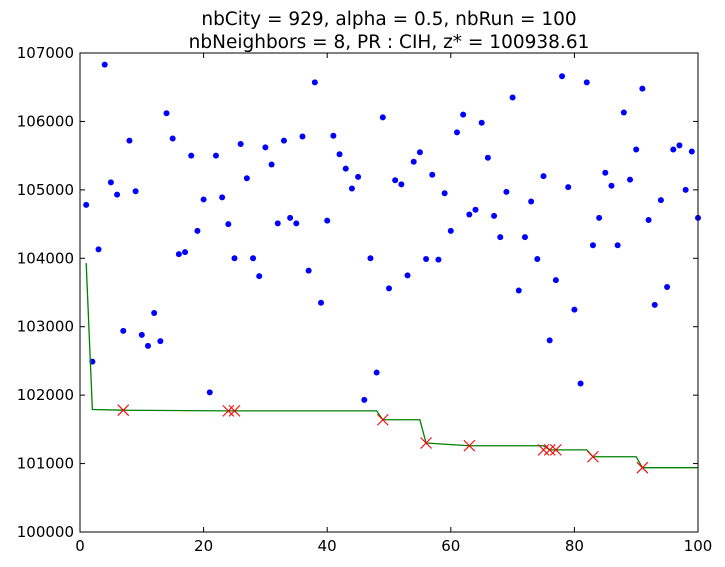  I want to click on x-tick-label: 20, so click(203, 546).